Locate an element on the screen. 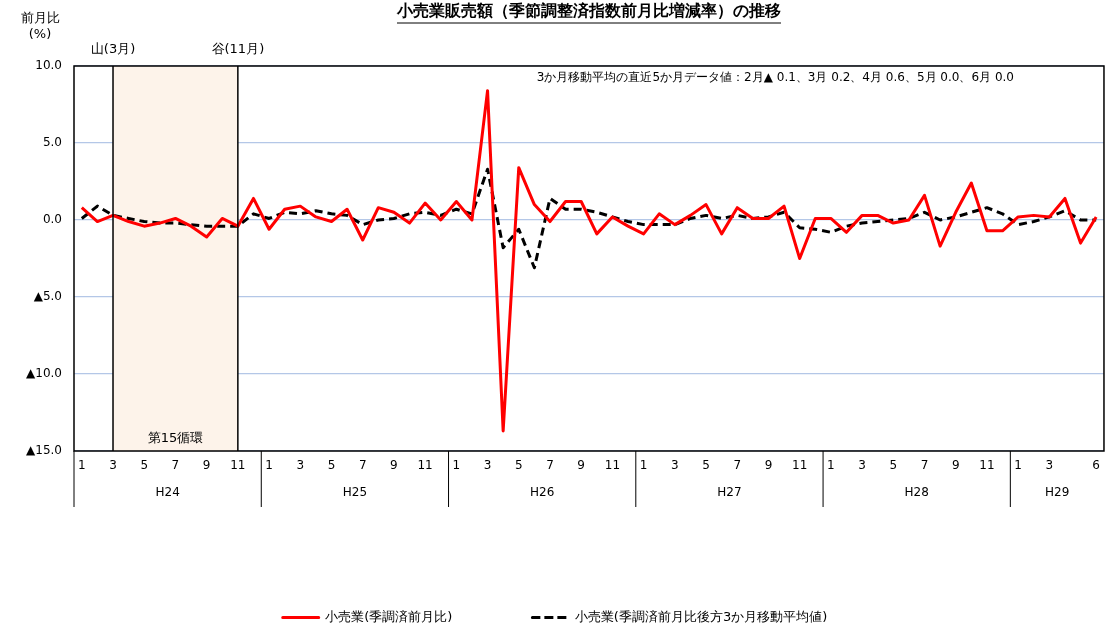 The image size is (1108, 634). text: H29 is located at coordinates (1057, 492).